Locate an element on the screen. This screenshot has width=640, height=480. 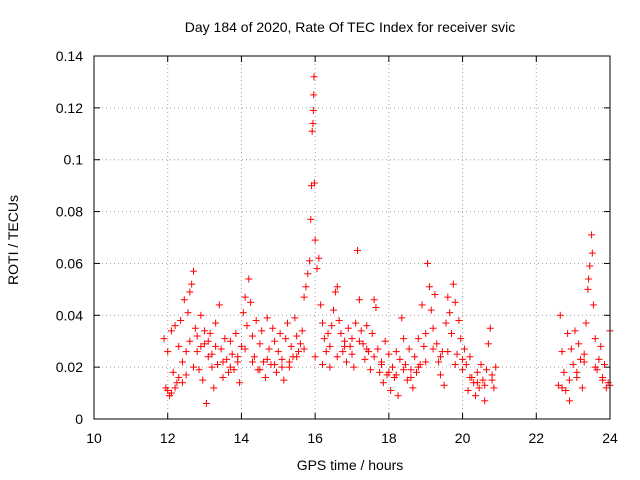
x-tick-label: 12 is located at coordinates (168, 438).